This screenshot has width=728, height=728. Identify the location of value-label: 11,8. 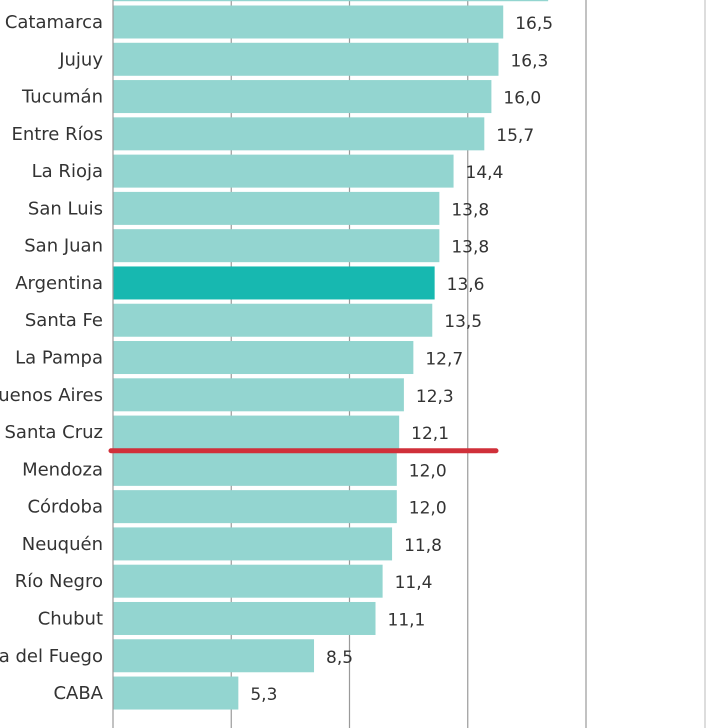
(423, 546).